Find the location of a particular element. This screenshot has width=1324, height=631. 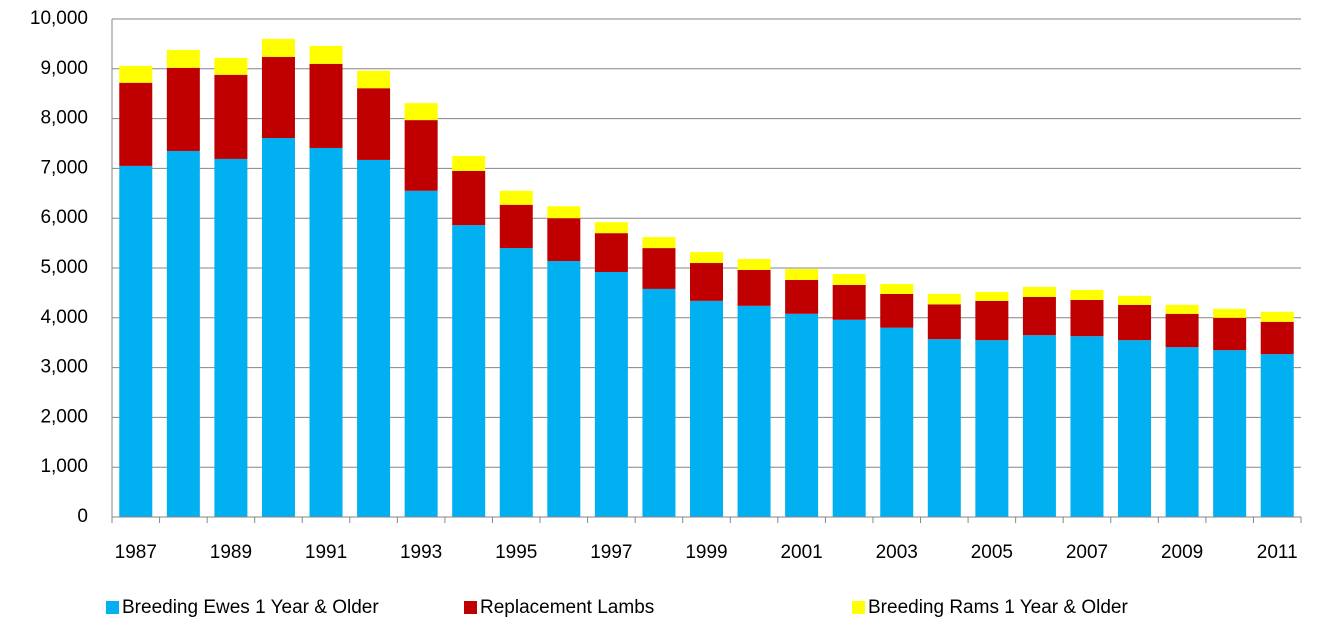

legend-label: Breeding Ewes 1 Year & Older is located at coordinates (250, 607).